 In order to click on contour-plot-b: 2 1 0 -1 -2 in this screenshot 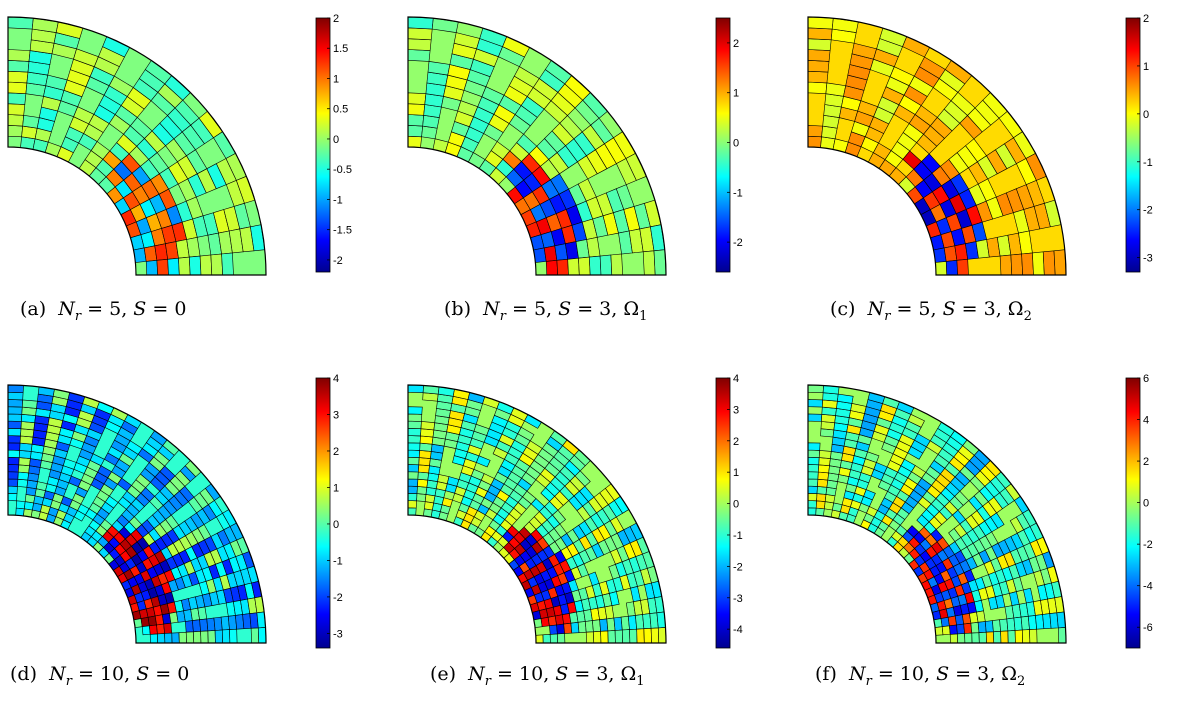, I will do `click(575, 146)`.